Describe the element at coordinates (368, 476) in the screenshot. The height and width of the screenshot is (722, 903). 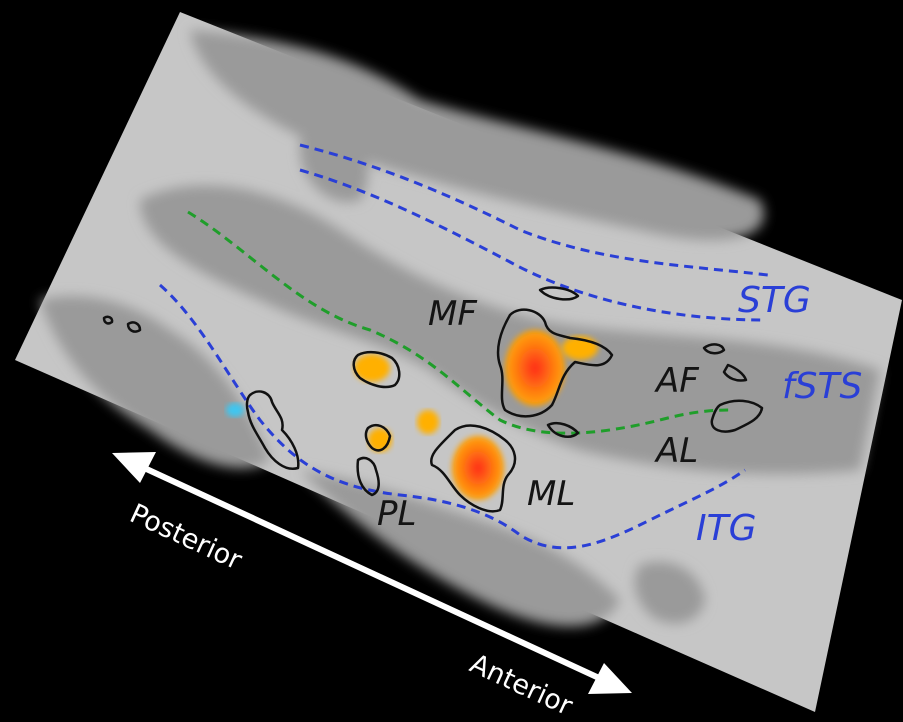
I see `roi-outline-pl-right` at that location.